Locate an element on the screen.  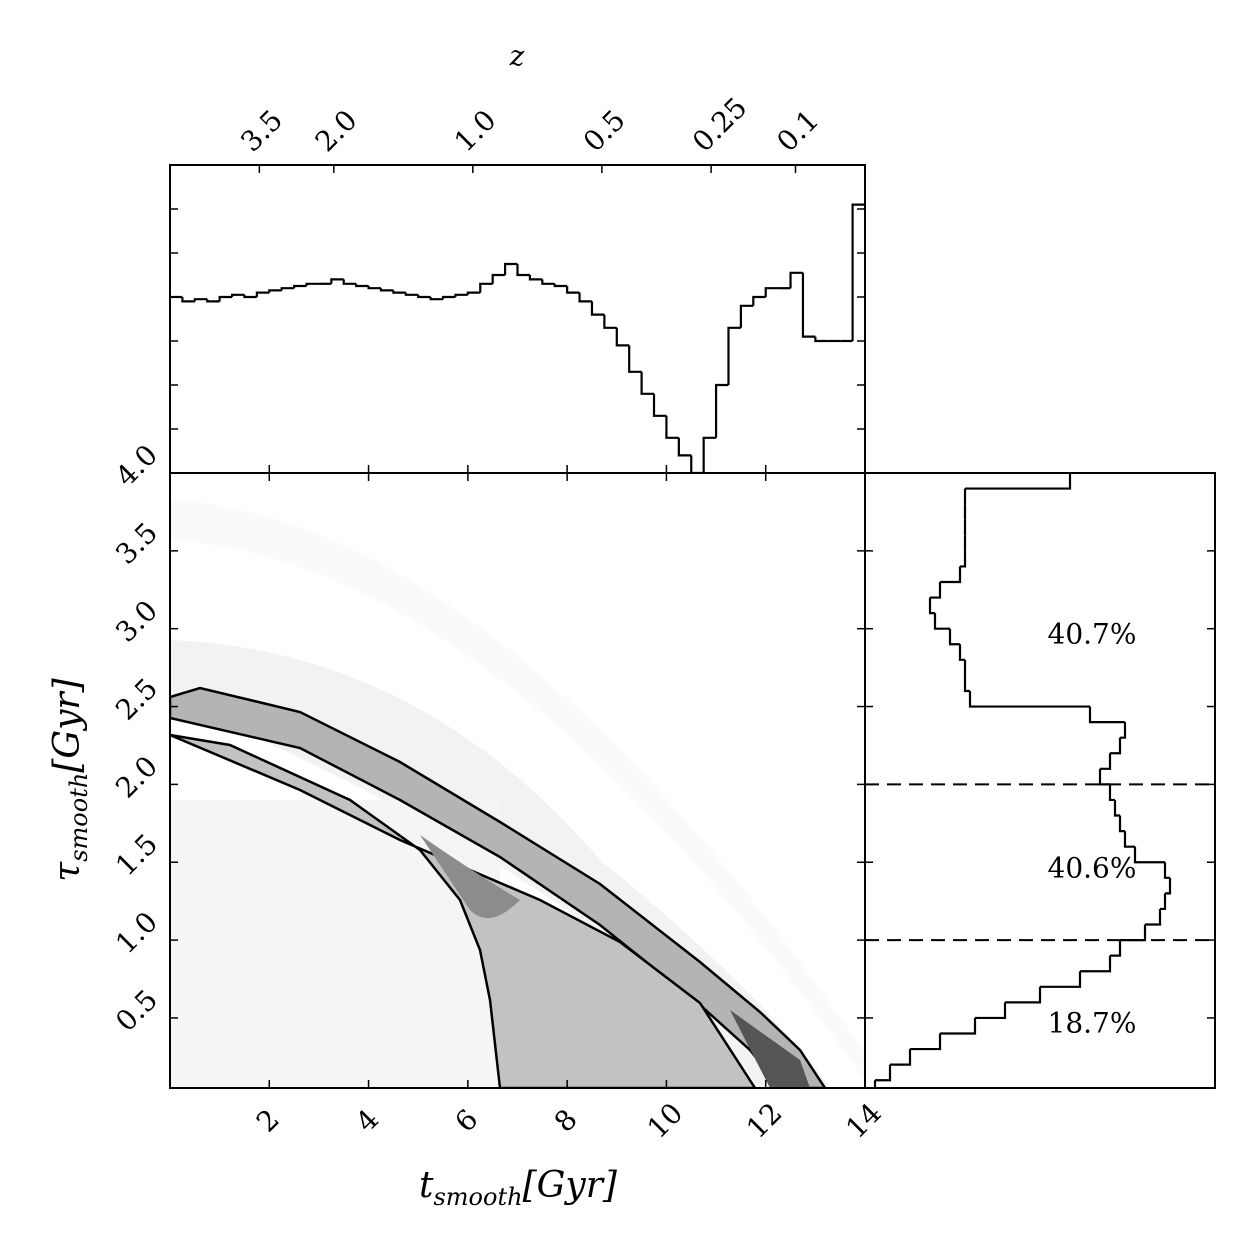
y-axis-label-group: τsmooth[Gyr] is located at coordinates (70, 779).